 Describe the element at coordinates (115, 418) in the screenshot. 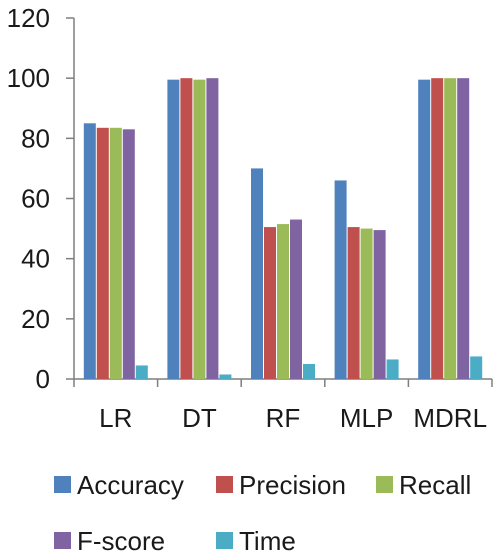

I see `x-tick-label: LR` at that location.